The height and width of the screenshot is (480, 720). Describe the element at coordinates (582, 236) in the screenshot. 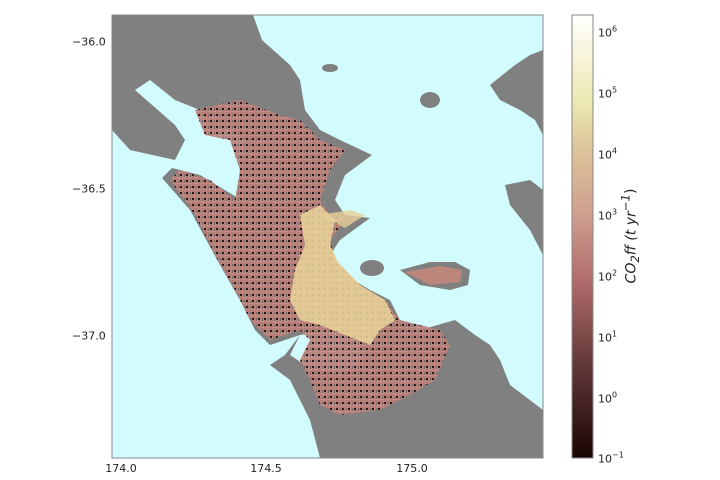

I see `colorbar` at that location.